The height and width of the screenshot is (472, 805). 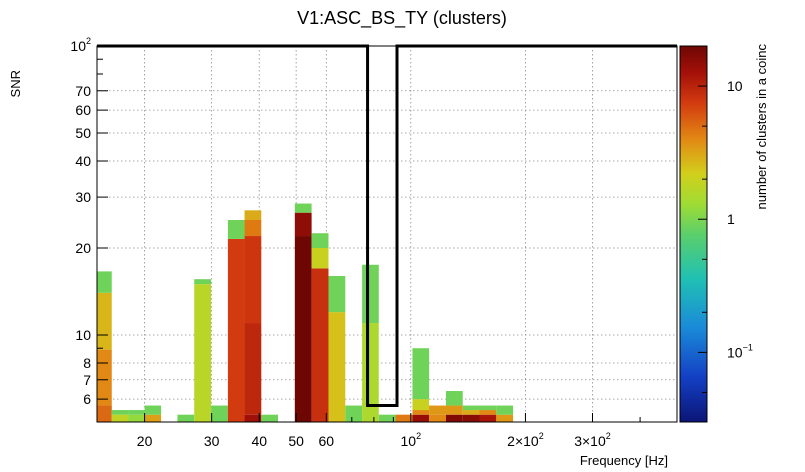 I want to click on x-axis-ticks: 20 30 40 50 60 102 2×10² 3×10², so click(x=407, y=431).